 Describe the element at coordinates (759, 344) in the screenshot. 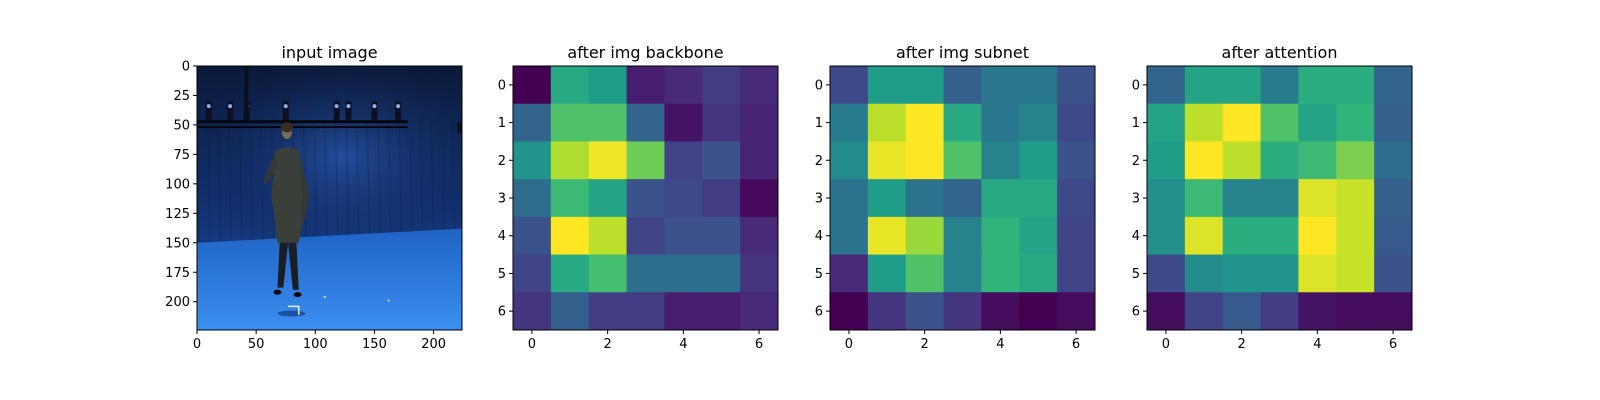

I see `x-tick-label: 6` at that location.